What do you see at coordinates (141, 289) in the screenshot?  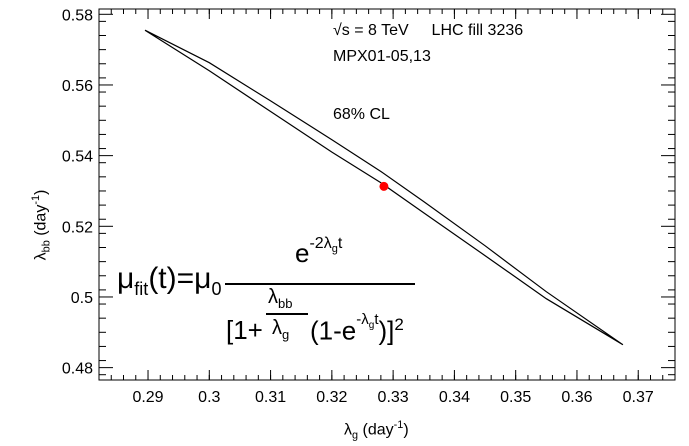 I see `formula-fit-sub: fit` at bounding box center [141, 289].